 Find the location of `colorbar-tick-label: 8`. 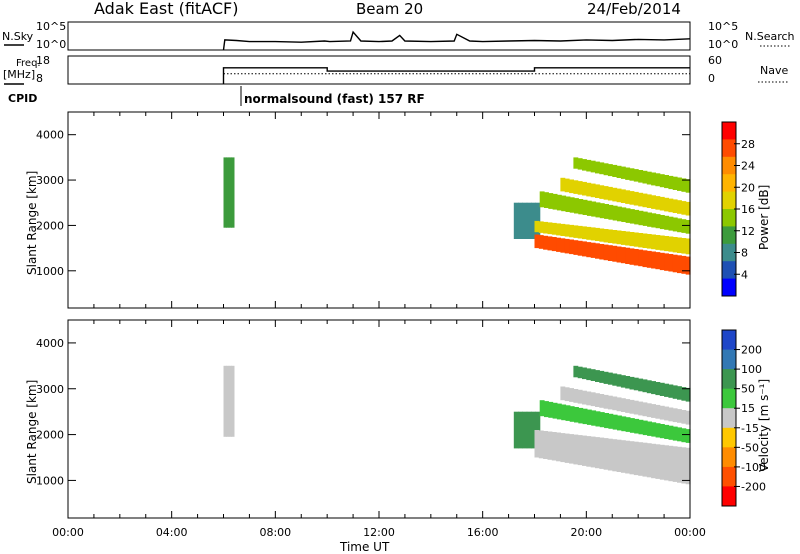

colorbar-tick-label: 8 is located at coordinates (744, 253).